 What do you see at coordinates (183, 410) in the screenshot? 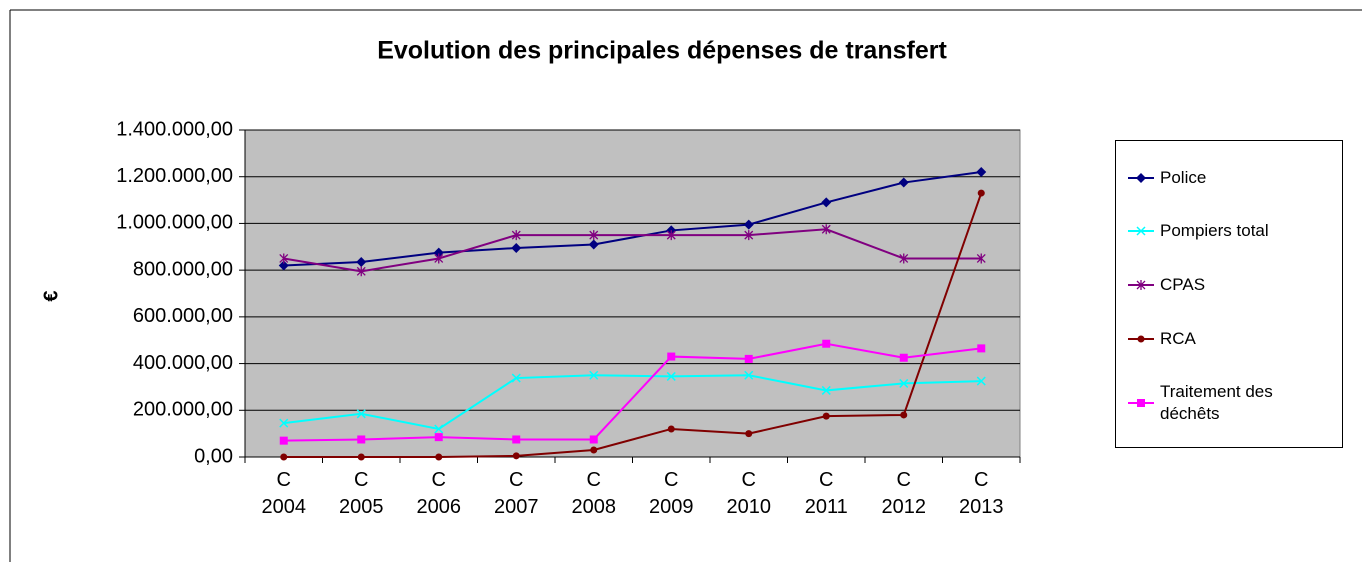
I see `y-tick-label: 200.000,00` at bounding box center [183, 410].